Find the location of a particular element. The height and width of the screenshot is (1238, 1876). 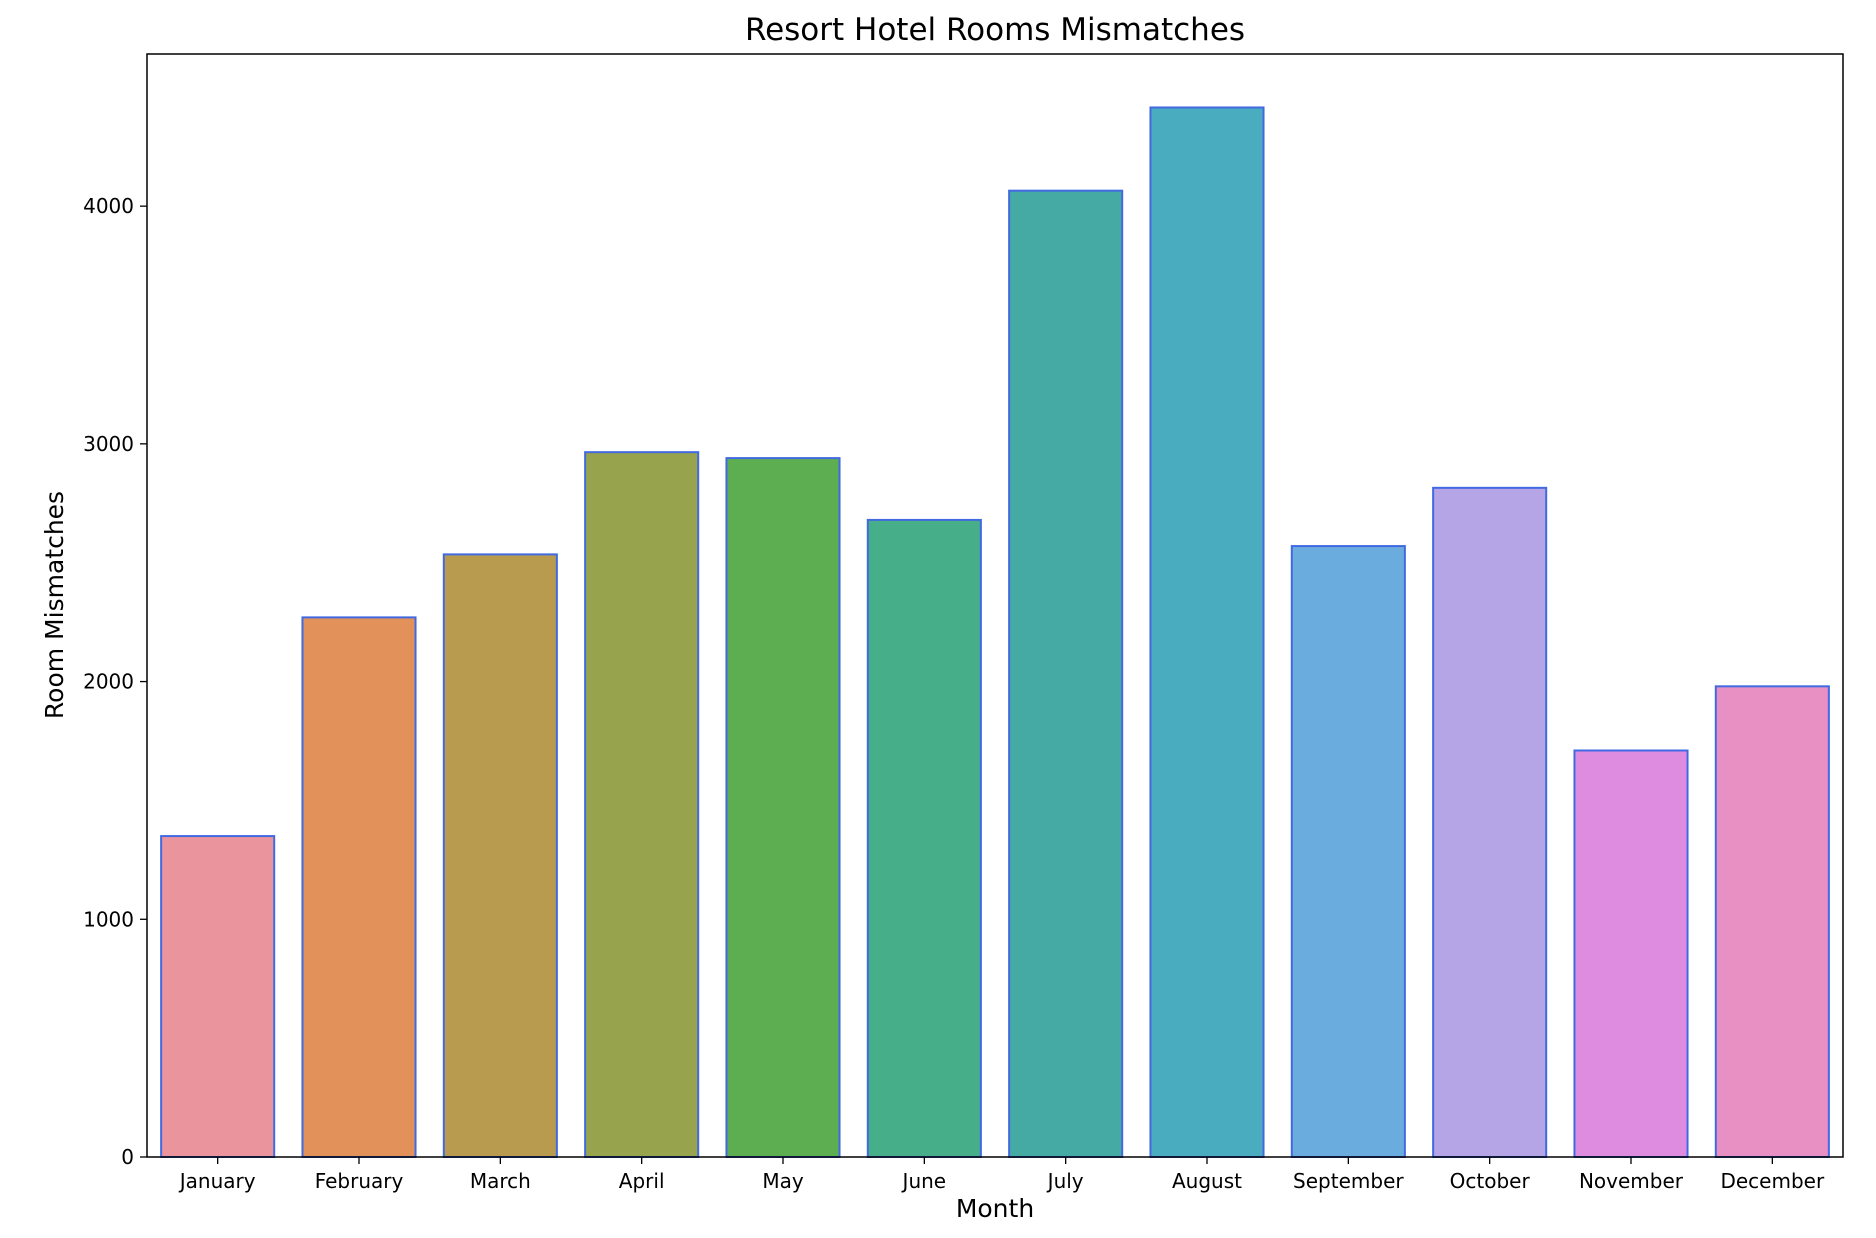

y-tick-label: 1000 is located at coordinates (108, 919).